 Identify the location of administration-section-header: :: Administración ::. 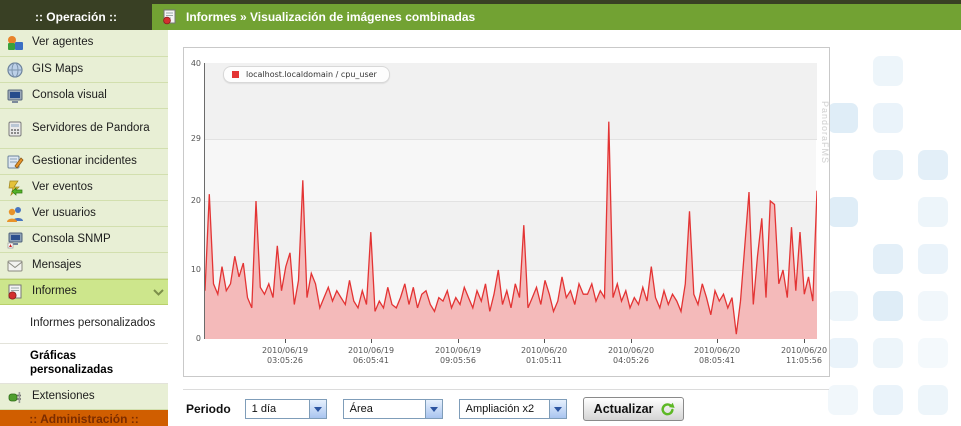
(84, 418).